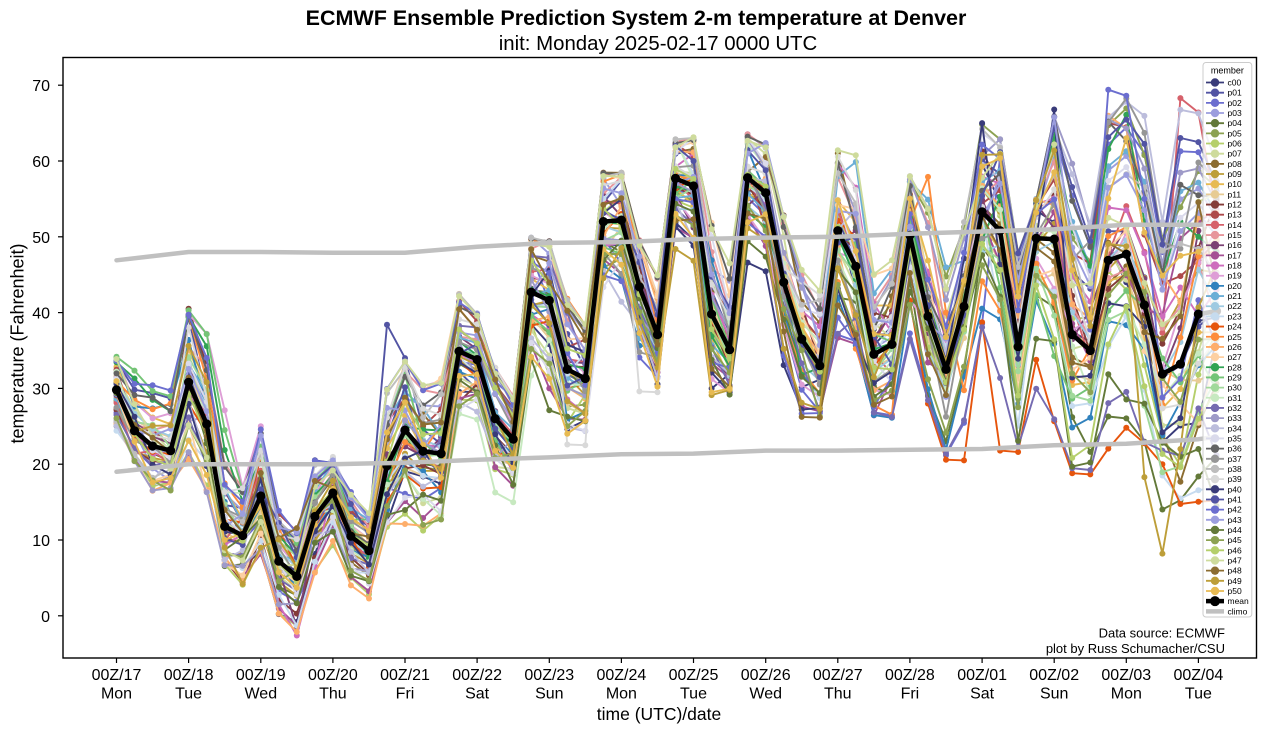  I want to click on svg-text: member, so click(1227, 71).